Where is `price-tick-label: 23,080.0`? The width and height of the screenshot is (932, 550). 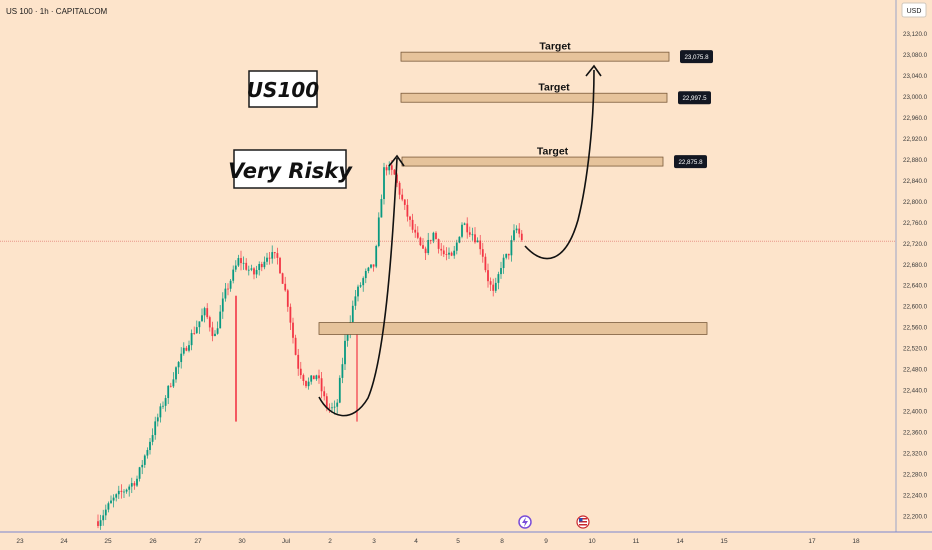 price-tick-label: 23,080.0 is located at coordinates (915, 55).